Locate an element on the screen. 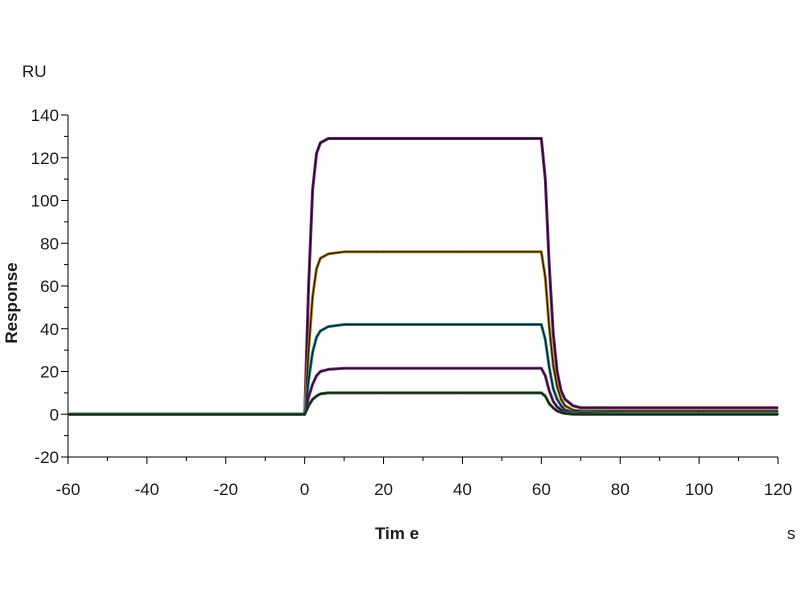 This screenshot has height=600, width=800. y-unit-label: RU is located at coordinates (34, 71).